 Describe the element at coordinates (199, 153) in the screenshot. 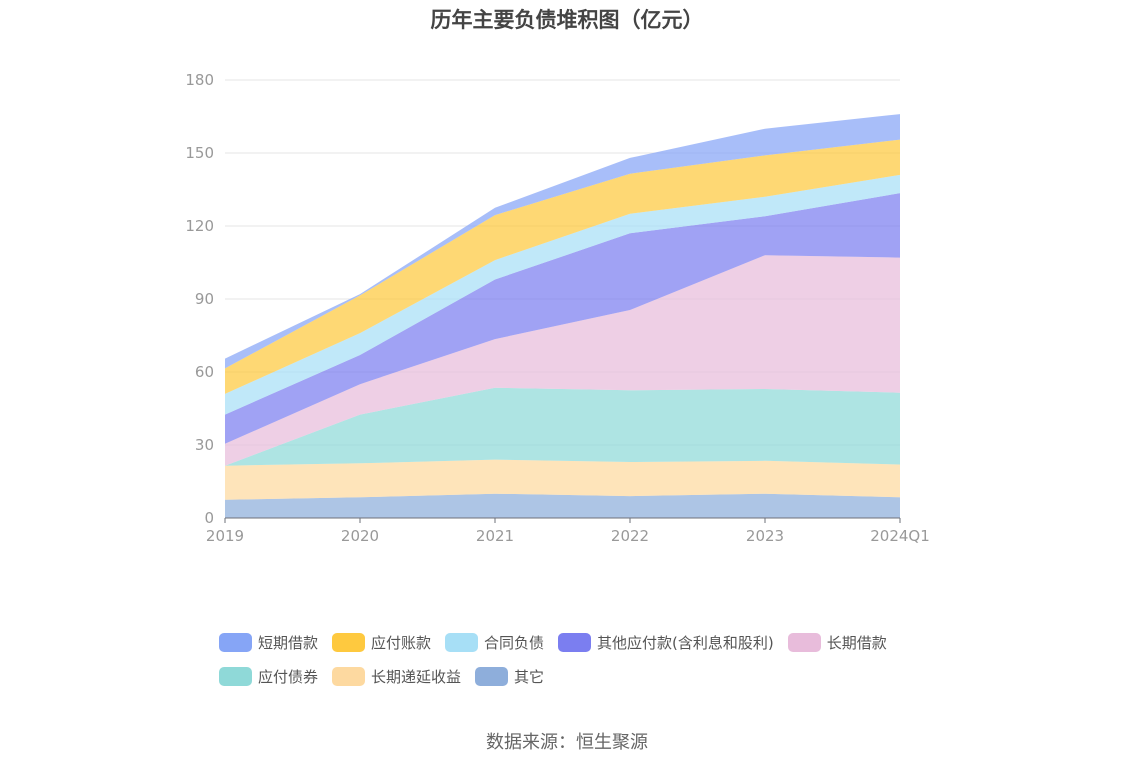

I see `y-tick-label: 150` at that location.